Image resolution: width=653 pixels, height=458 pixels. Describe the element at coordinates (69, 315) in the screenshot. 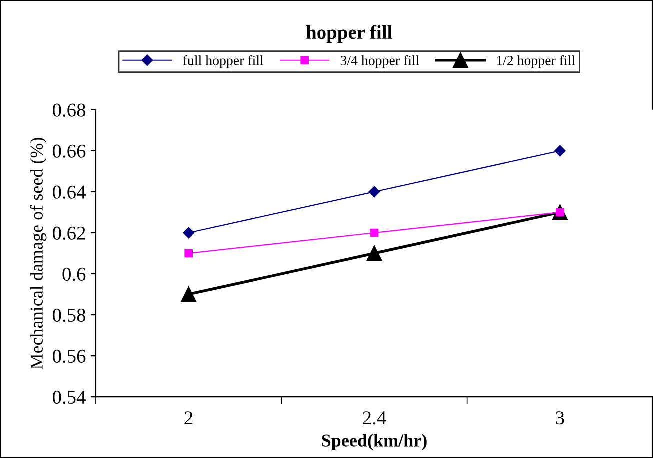

I see `y-tick-label: 0.58` at that location.